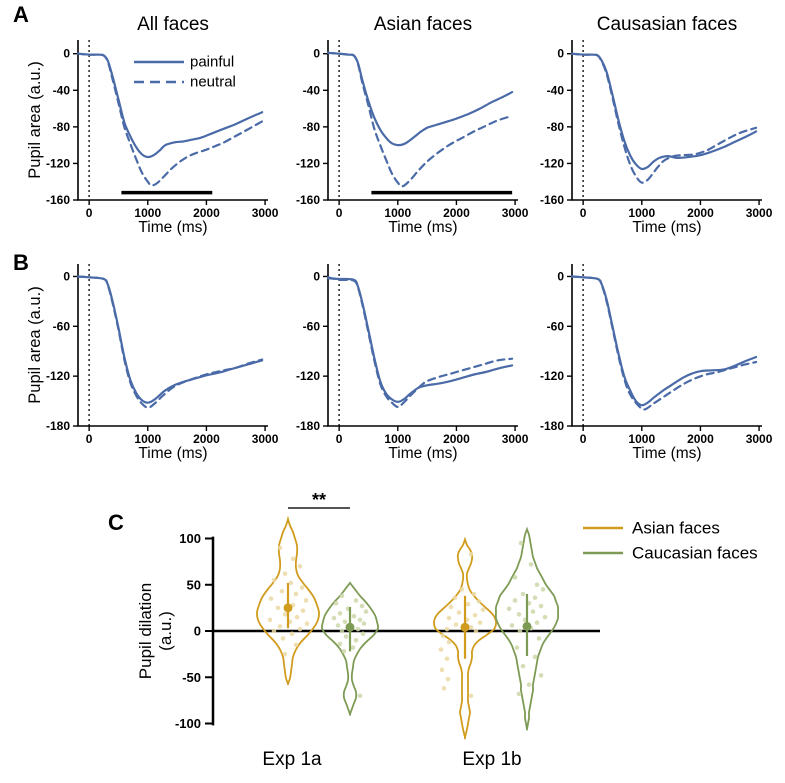  I want to click on y-axis-ticks: 0 -60 -120 -180, so click(62, 351).